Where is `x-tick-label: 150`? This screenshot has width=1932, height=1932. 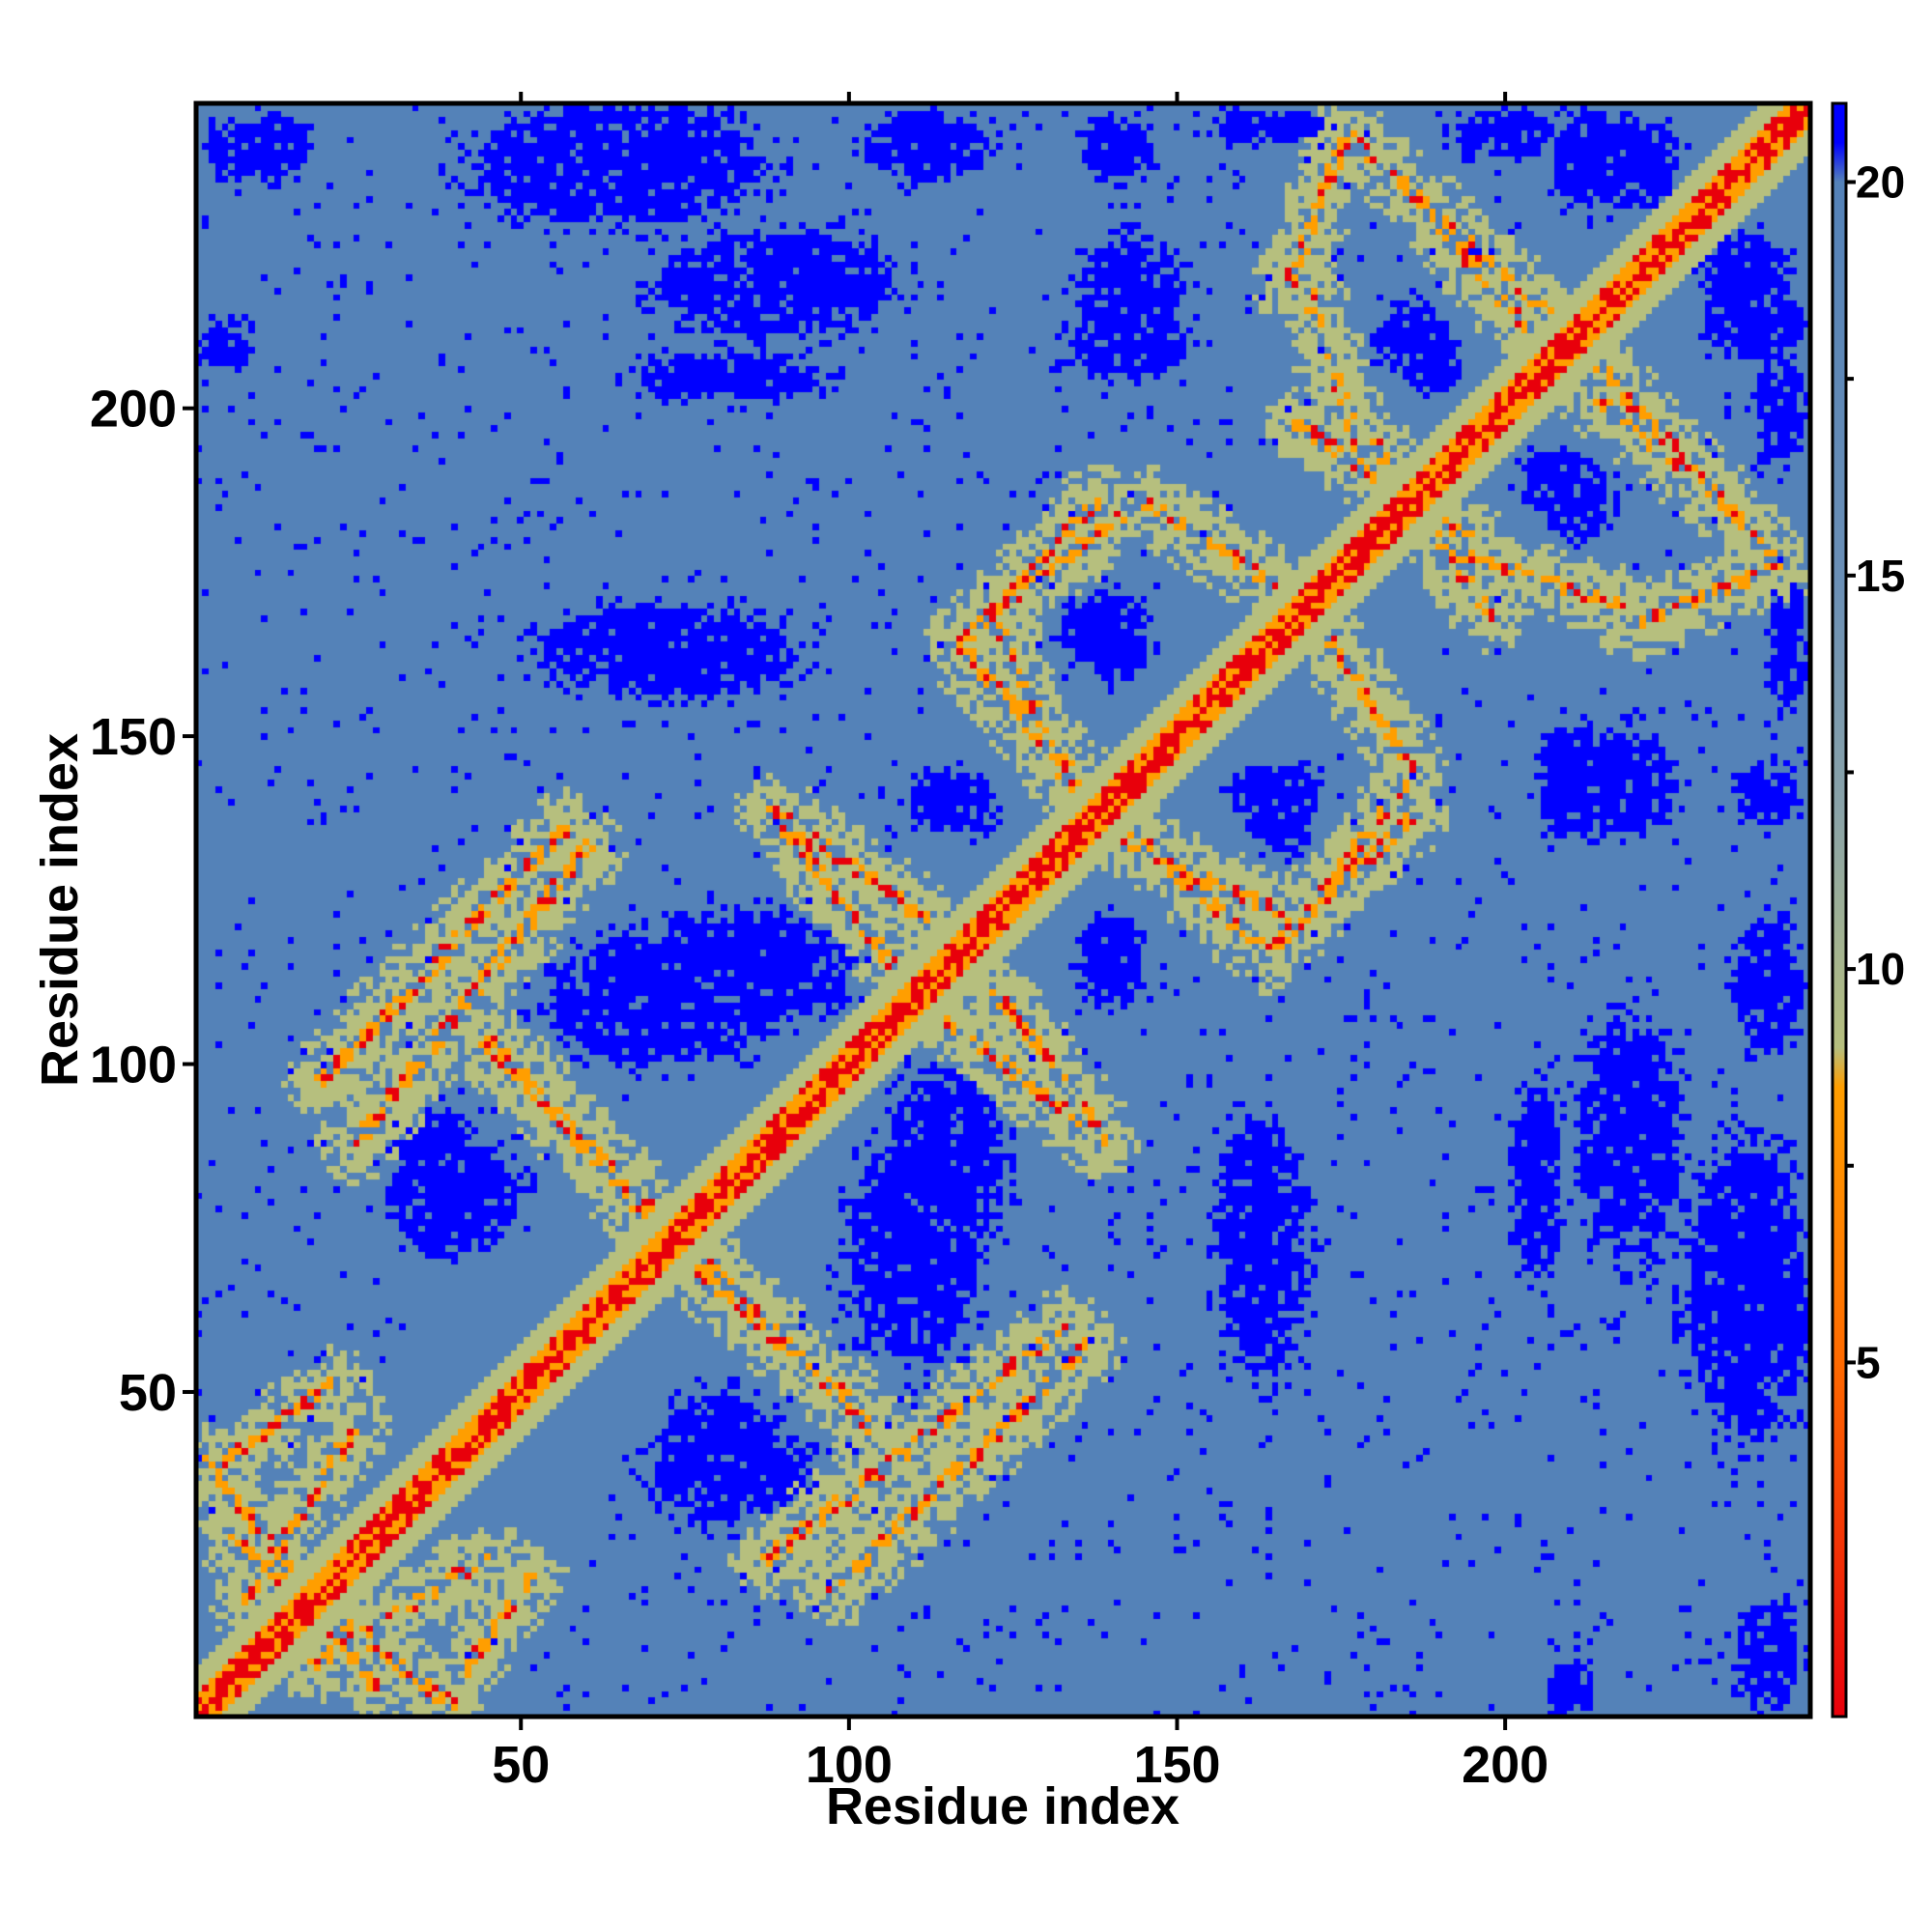
x-tick-label: 150 is located at coordinates (1176, 1765).